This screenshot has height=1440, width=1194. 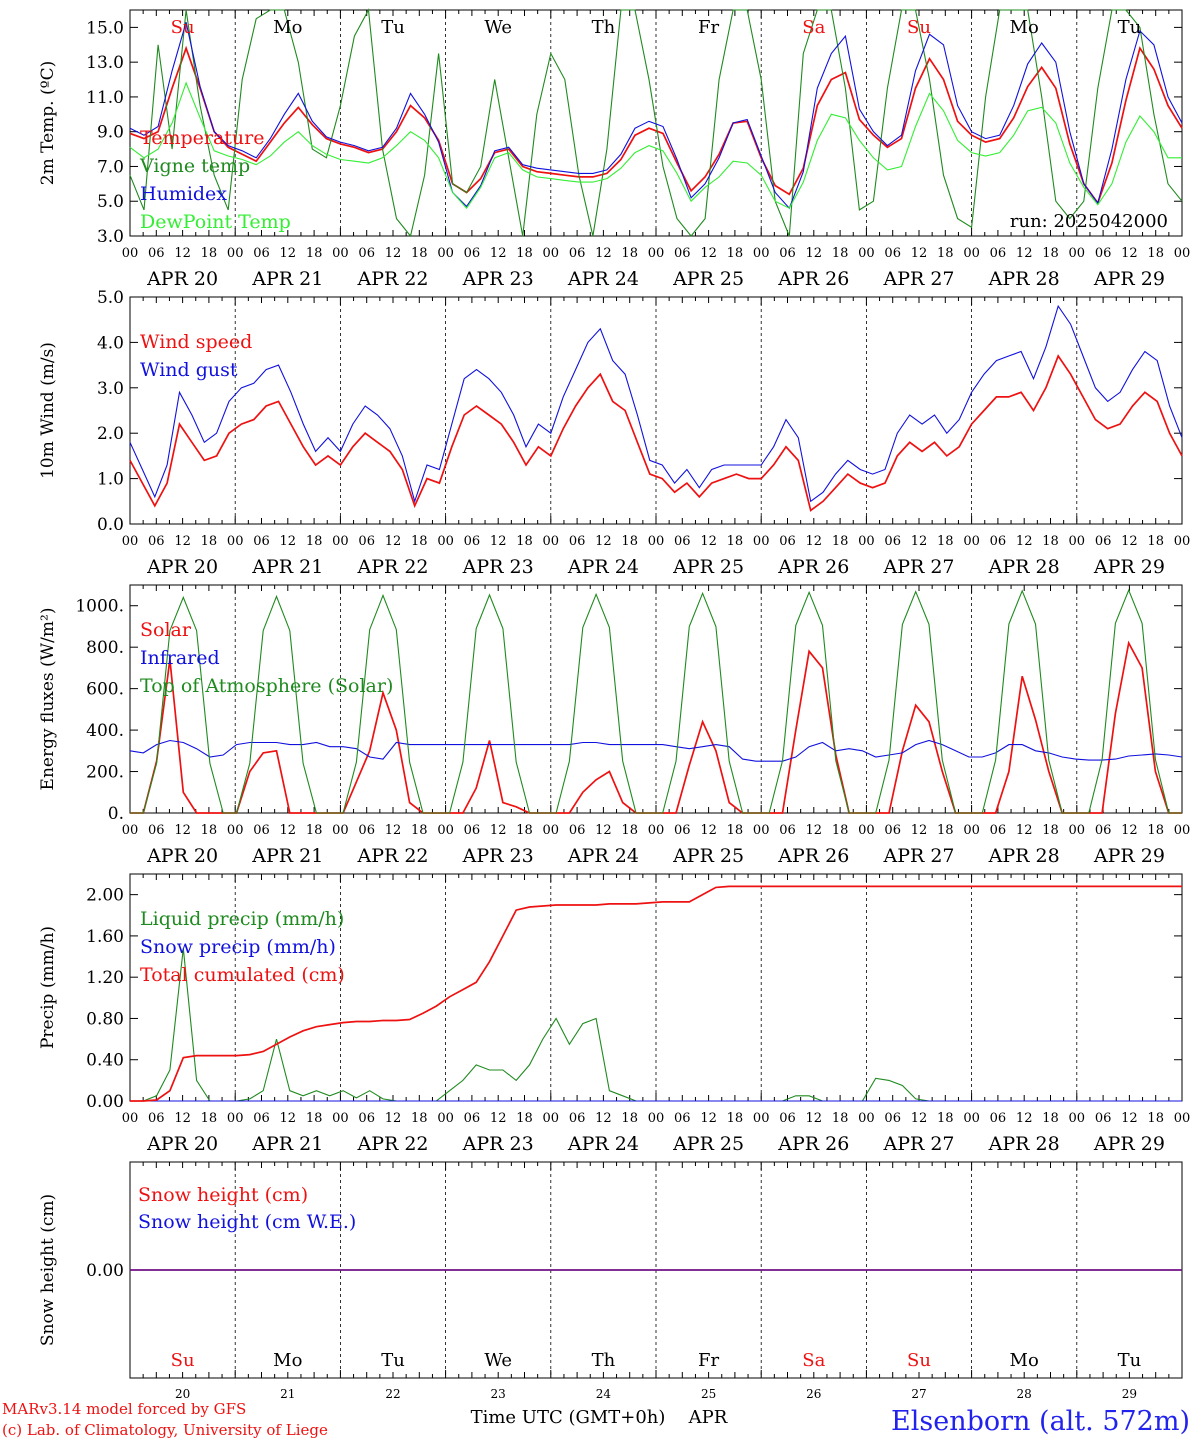 I want to click on day-number-label: 26, so click(x=813, y=1394).